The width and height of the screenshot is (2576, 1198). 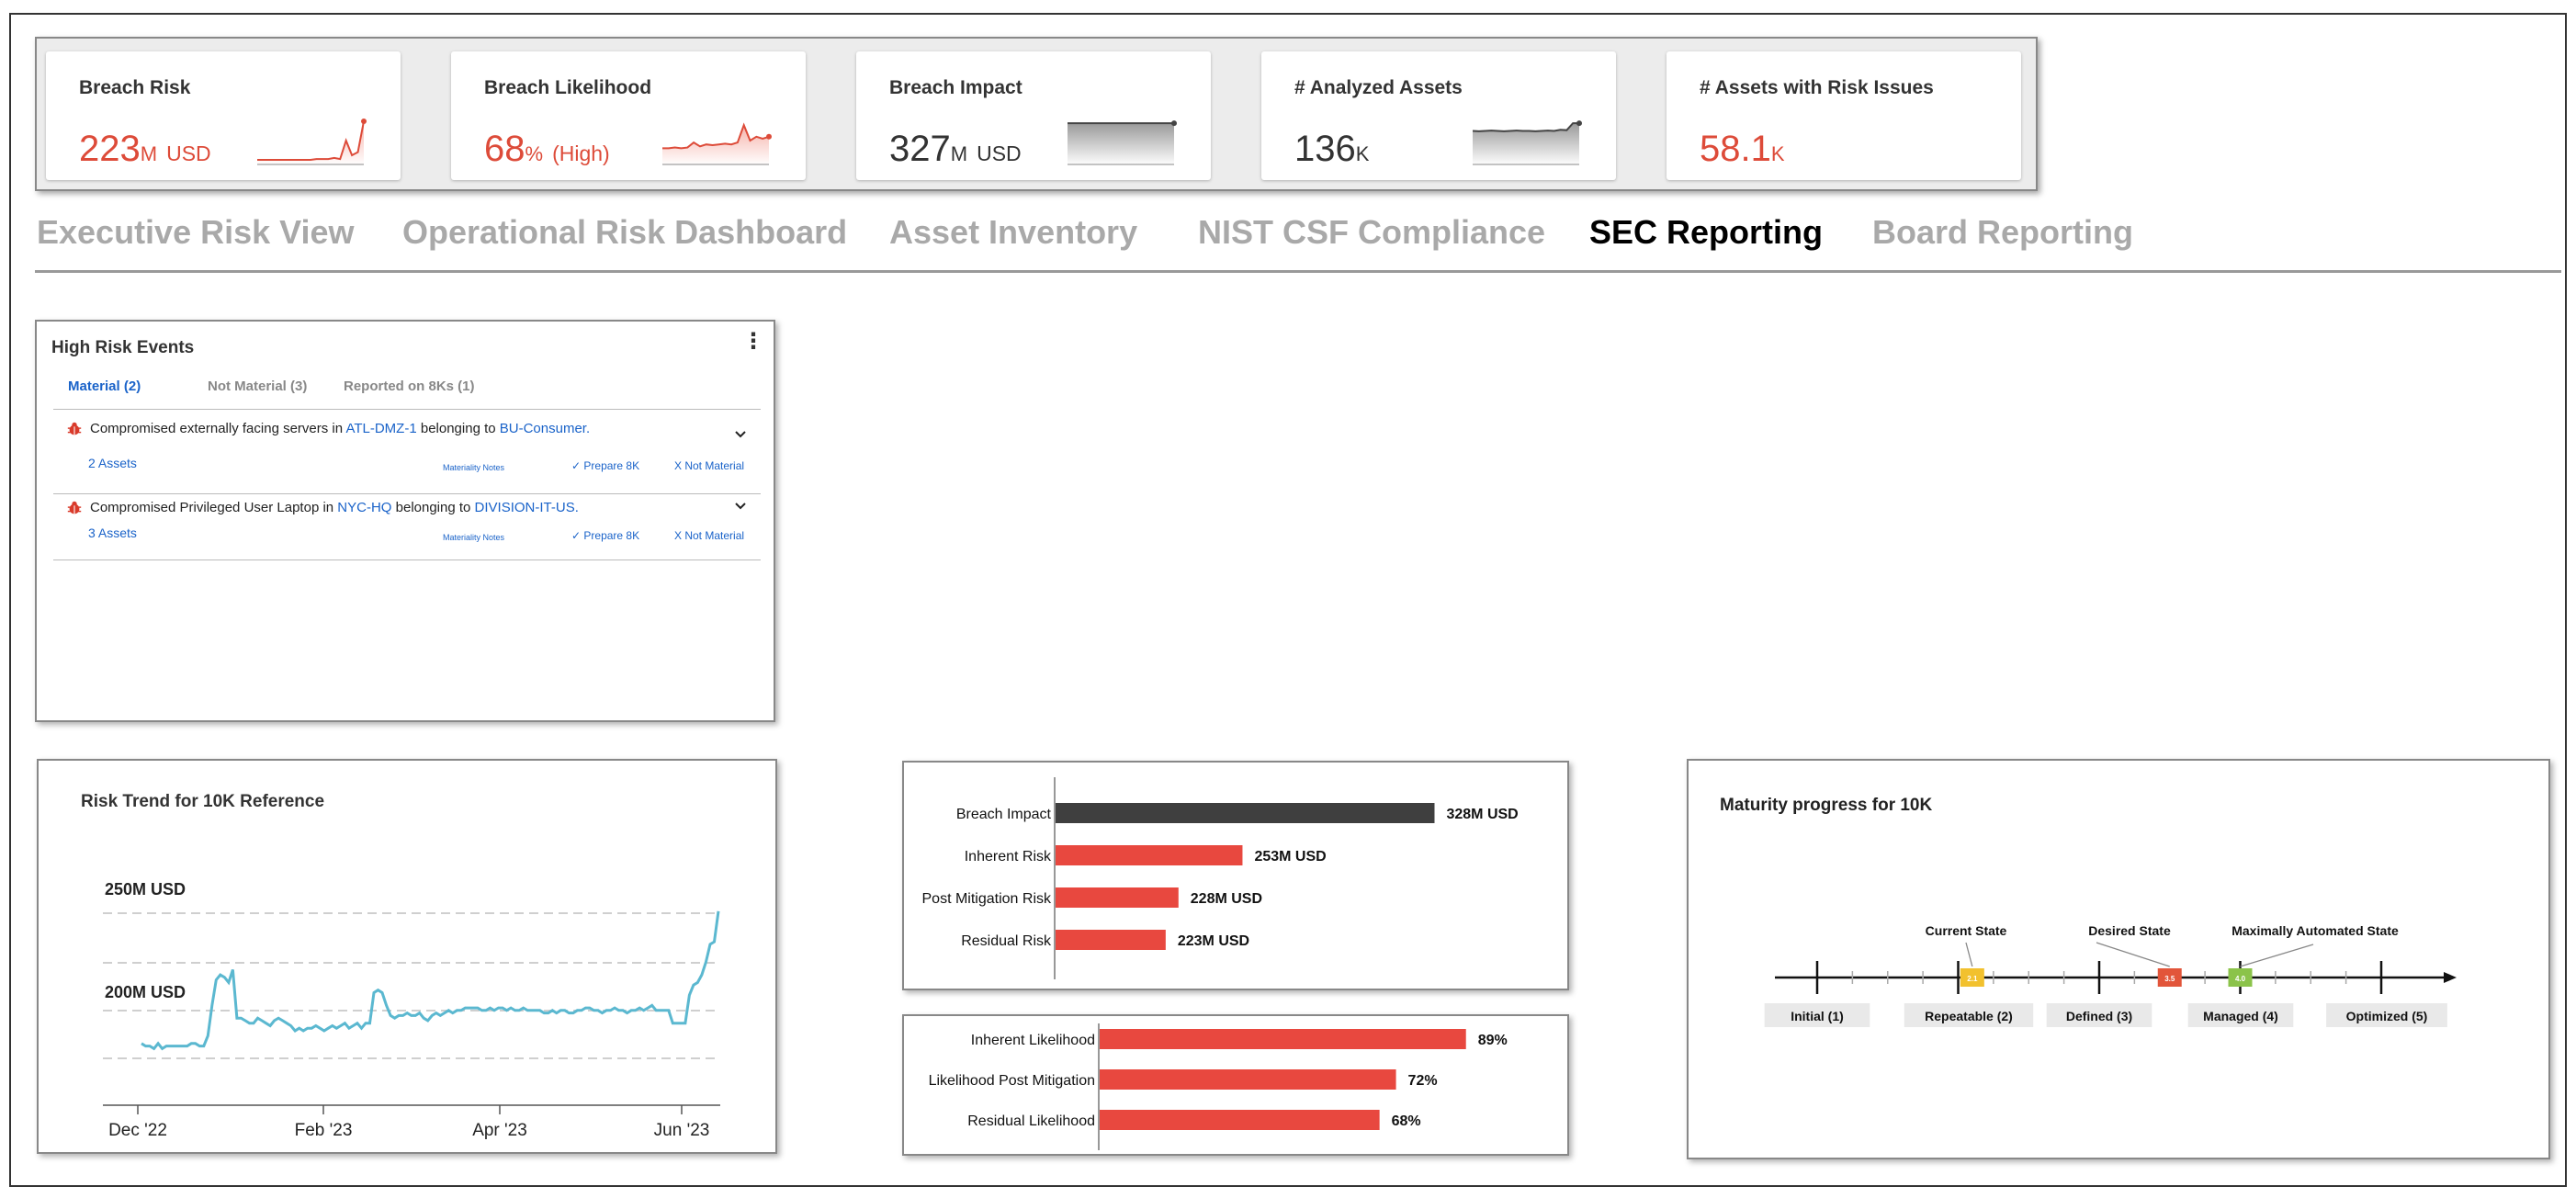 I want to click on level-label: Managed (4), so click(x=2240, y=1016).